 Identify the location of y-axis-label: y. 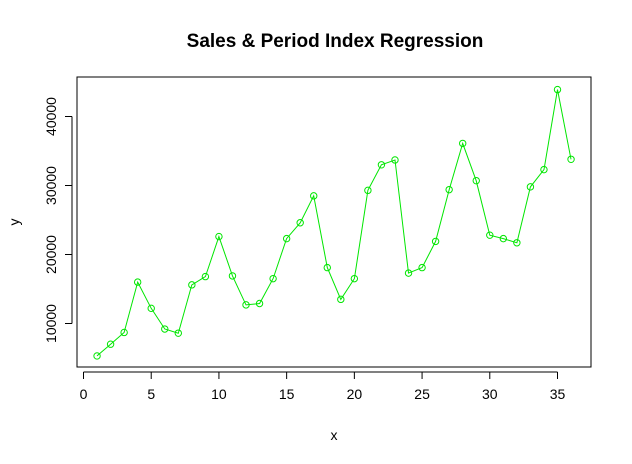
(14, 222).